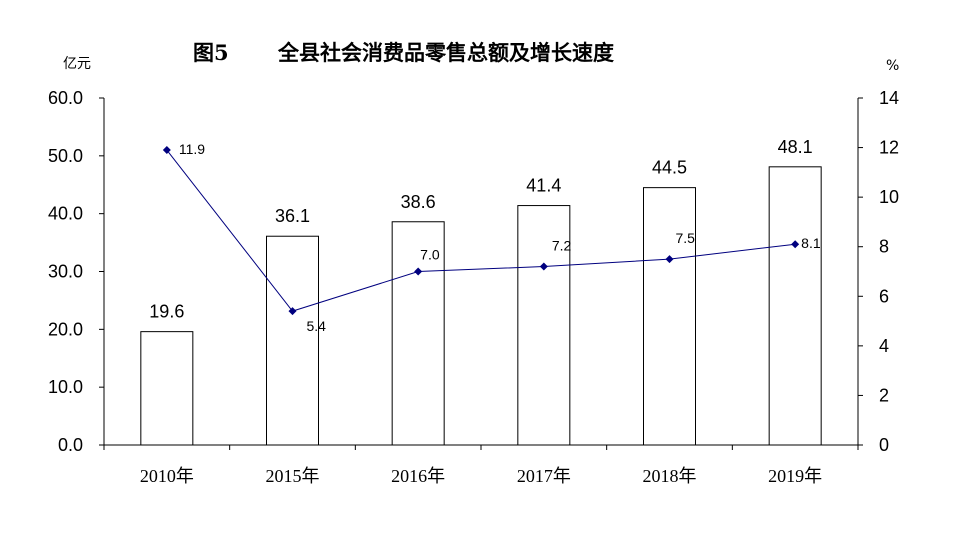 The height and width of the screenshot is (536, 953). What do you see at coordinates (544, 476) in the screenshot?
I see `x-tick-label: 2017年` at bounding box center [544, 476].